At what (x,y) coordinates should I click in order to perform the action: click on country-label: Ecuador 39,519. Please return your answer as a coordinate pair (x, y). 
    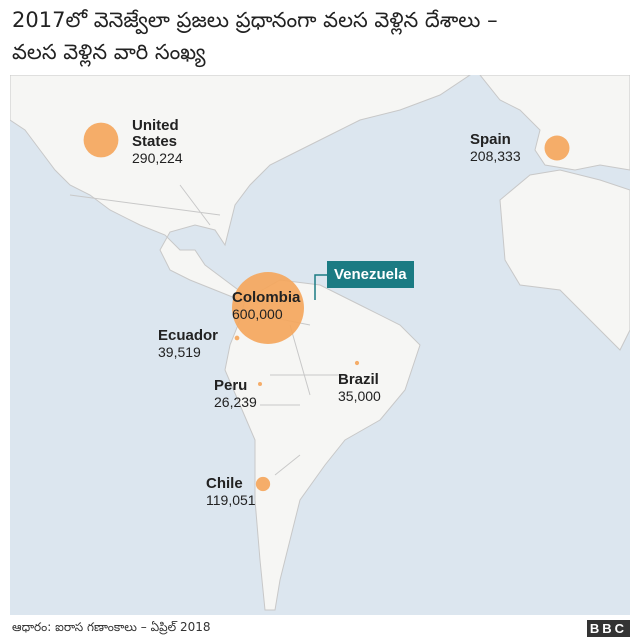
    Looking at the image, I should click on (203, 344).